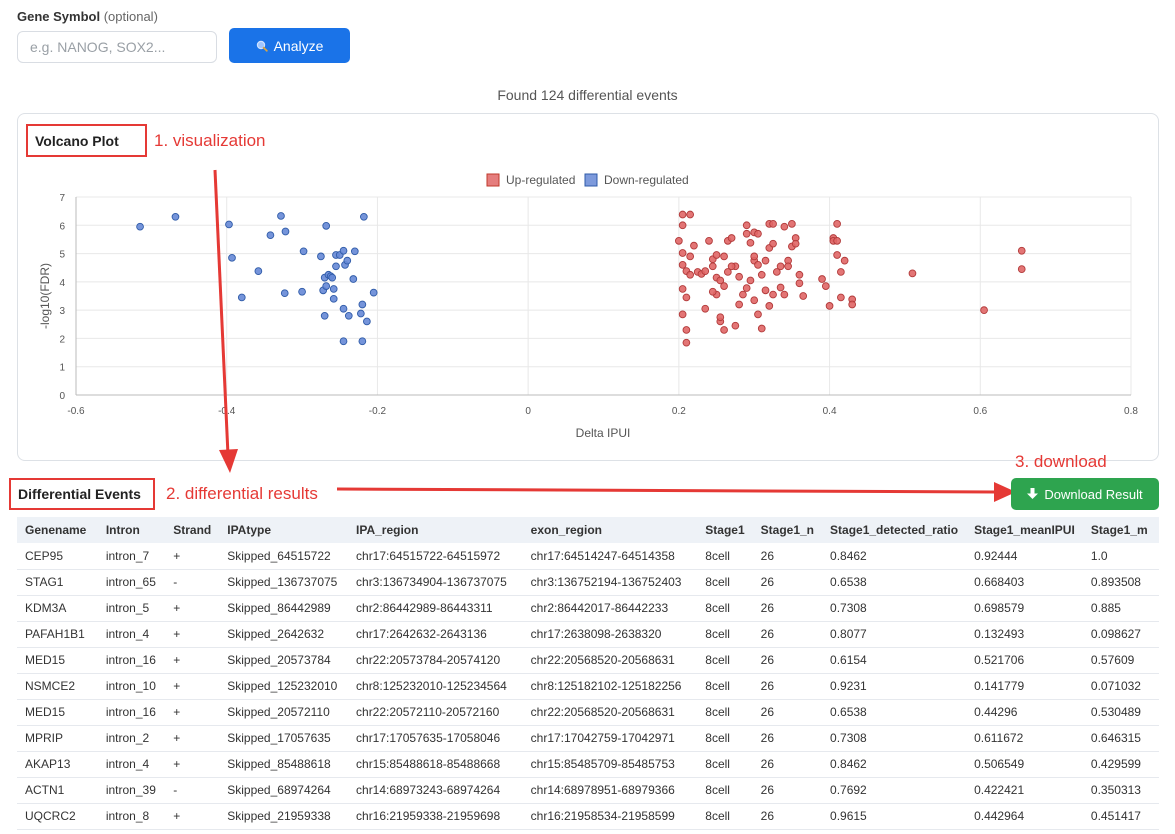 The width and height of the screenshot is (1175, 834). What do you see at coordinates (62, 311) in the screenshot?
I see `y-tick-label: 3` at bounding box center [62, 311].